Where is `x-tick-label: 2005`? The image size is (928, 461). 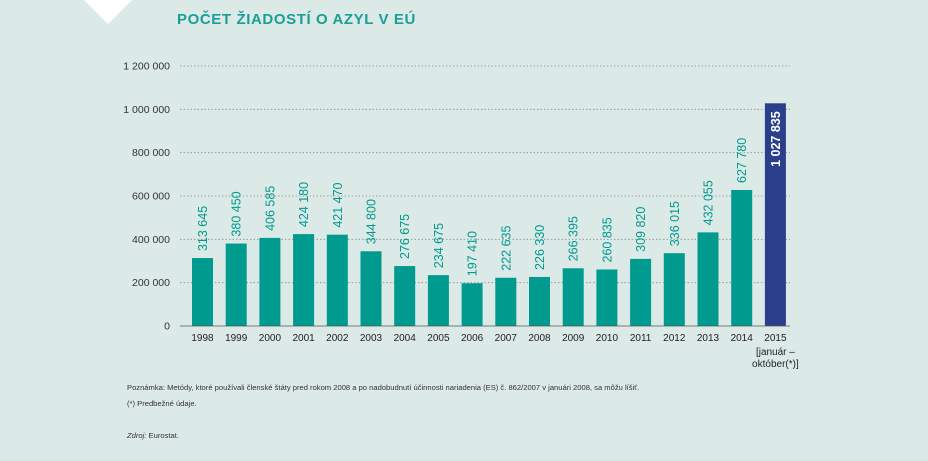
x-tick-label: 2005 is located at coordinates (438, 338).